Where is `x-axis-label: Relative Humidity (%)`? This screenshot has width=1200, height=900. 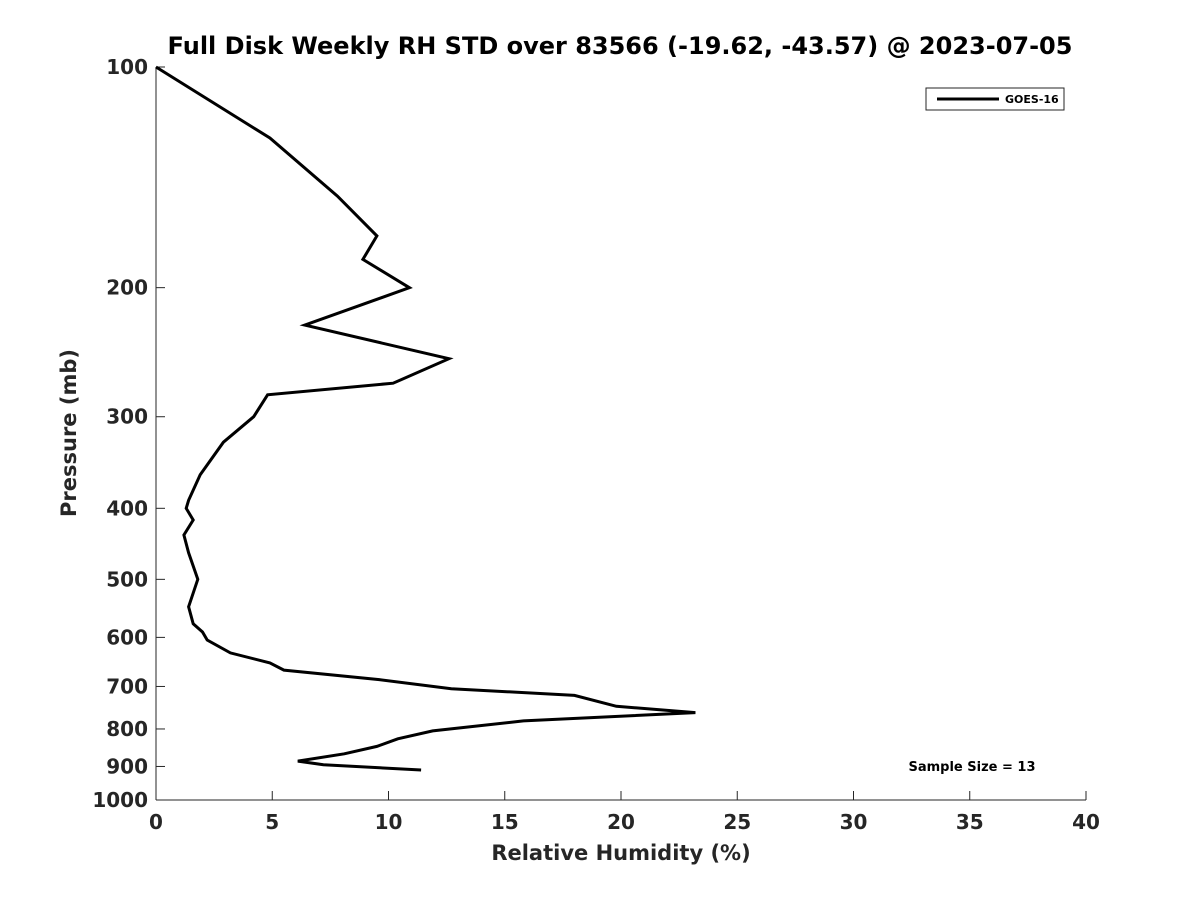
x-axis-label: Relative Humidity (%) is located at coordinates (620, 853).